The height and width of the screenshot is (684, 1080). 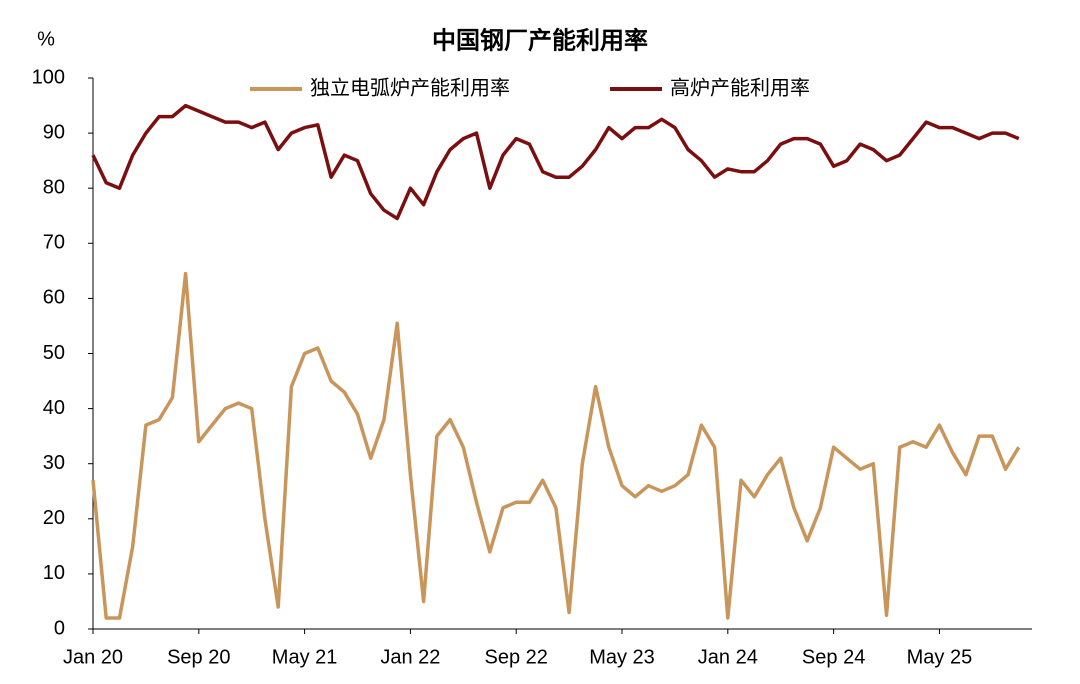 I want to click on x-tick-label: Sep 22, so click(x=516, y=657).